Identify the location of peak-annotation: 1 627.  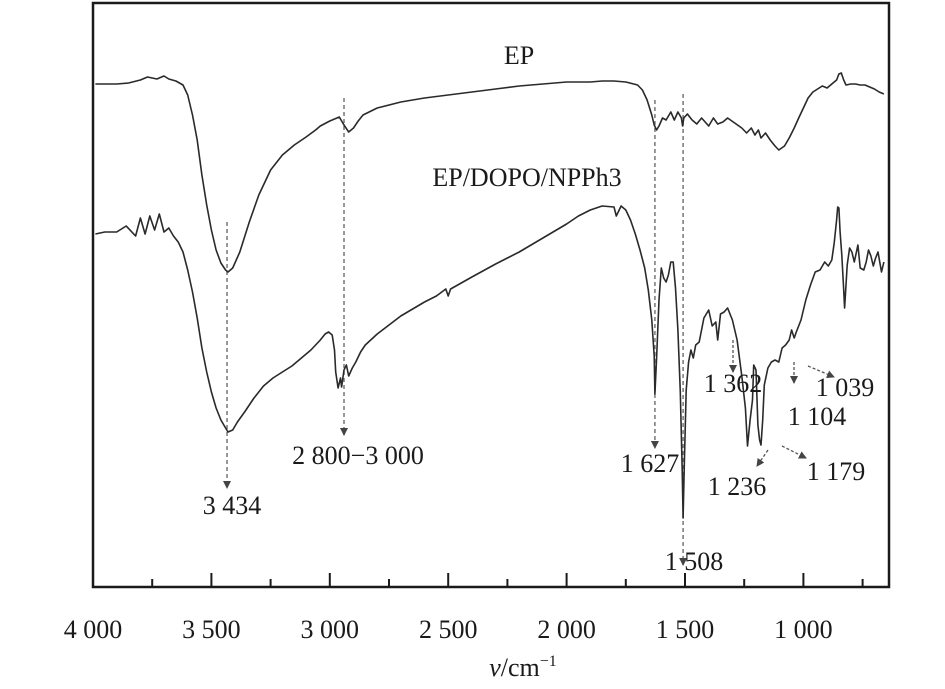
(650, 463).